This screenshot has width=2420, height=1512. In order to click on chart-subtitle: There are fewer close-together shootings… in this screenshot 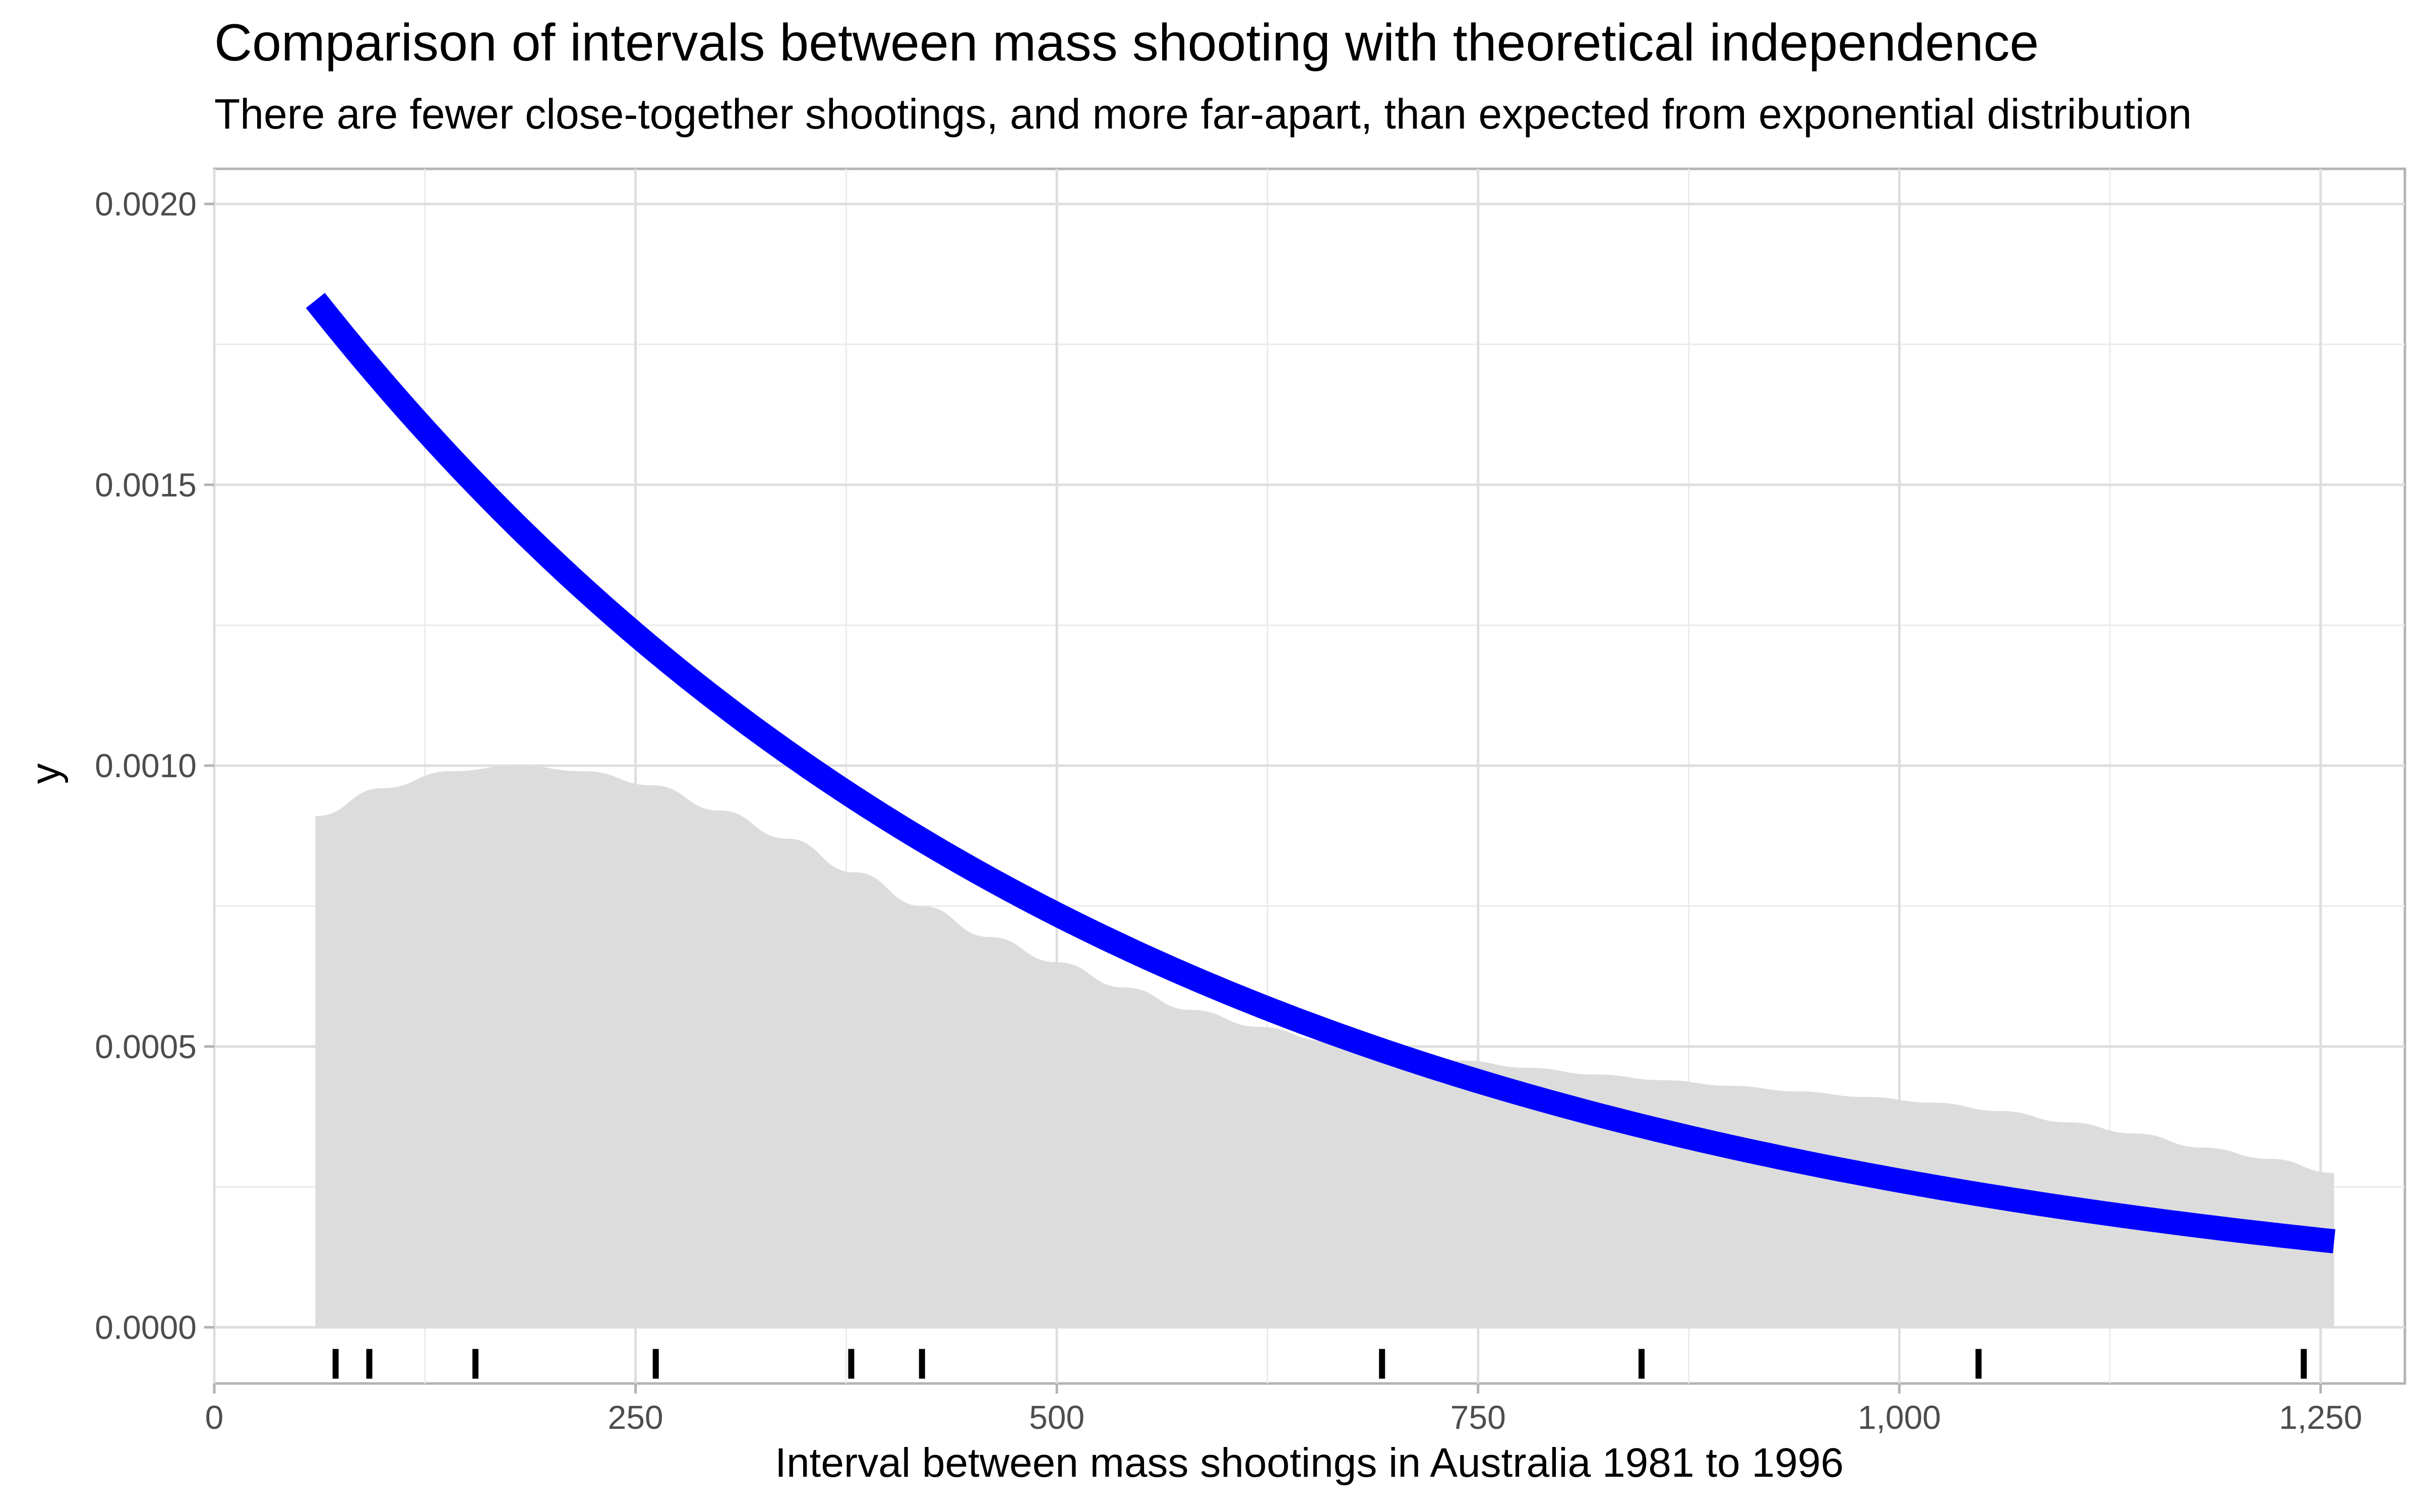, I will do `click(1203, 114)`.